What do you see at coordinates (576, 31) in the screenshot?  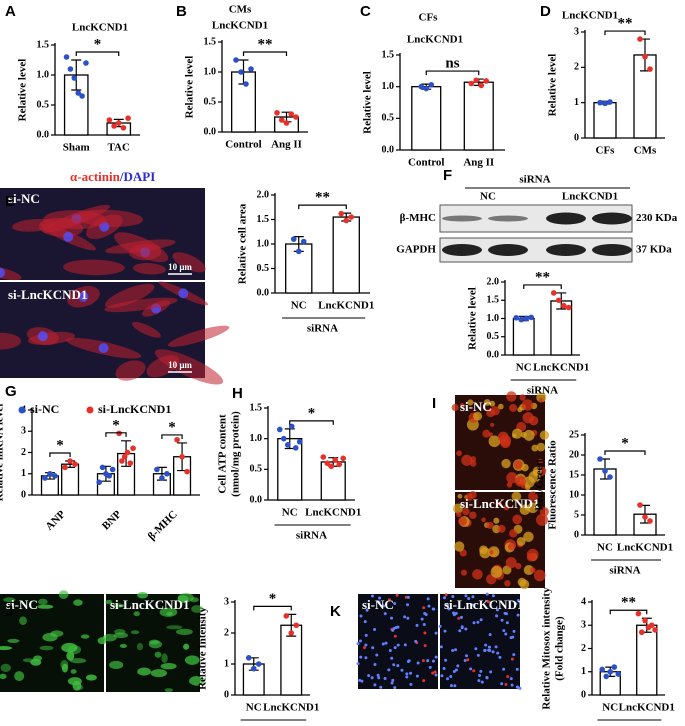 I see `y-tick-label: 3` at bounding box center [576, 31].